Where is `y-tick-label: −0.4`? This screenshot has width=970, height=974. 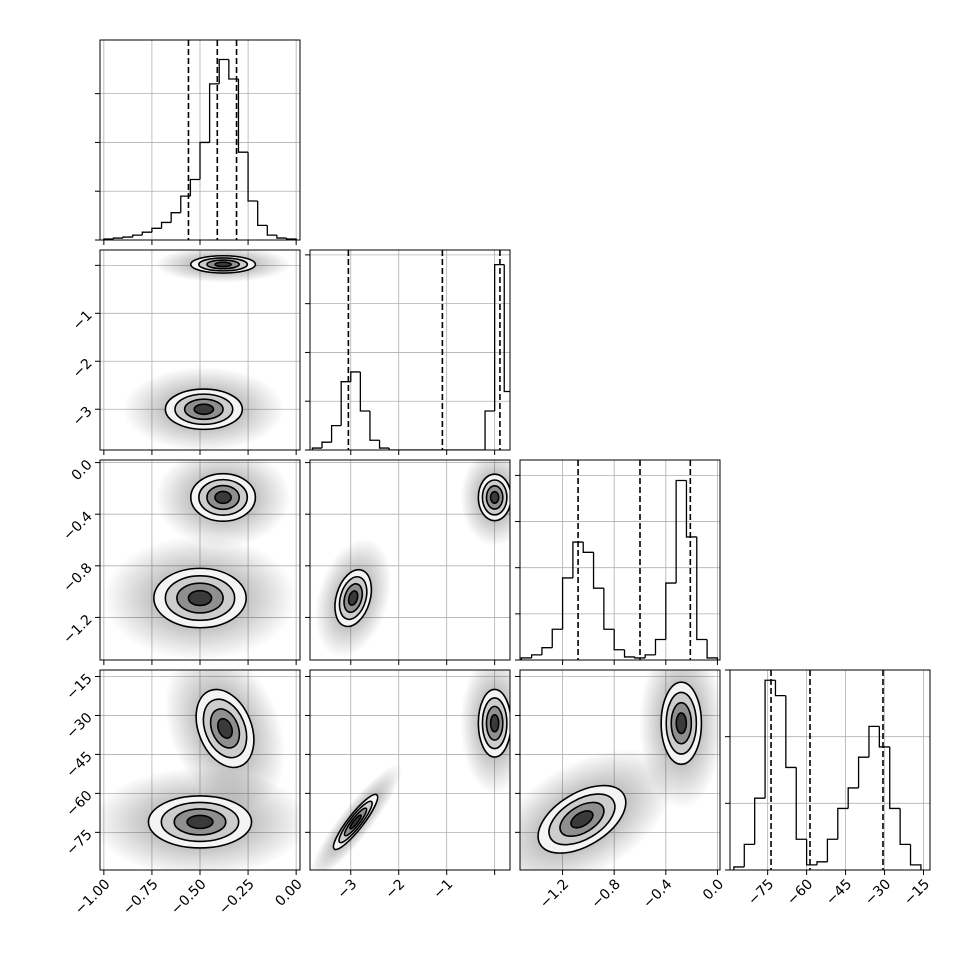 y-tick-label: −0.4 is located at coordinates (77, 525).